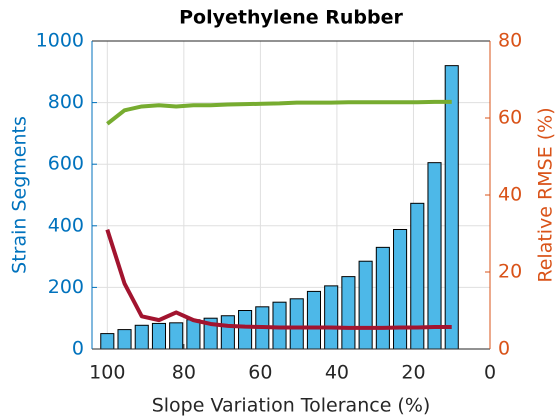 Image resolution: width=560 pixels, height=420 pixels. Describe the element at coordinates (510, 272) in the screenshot. I see `y2-tick-label: 20` at that location.